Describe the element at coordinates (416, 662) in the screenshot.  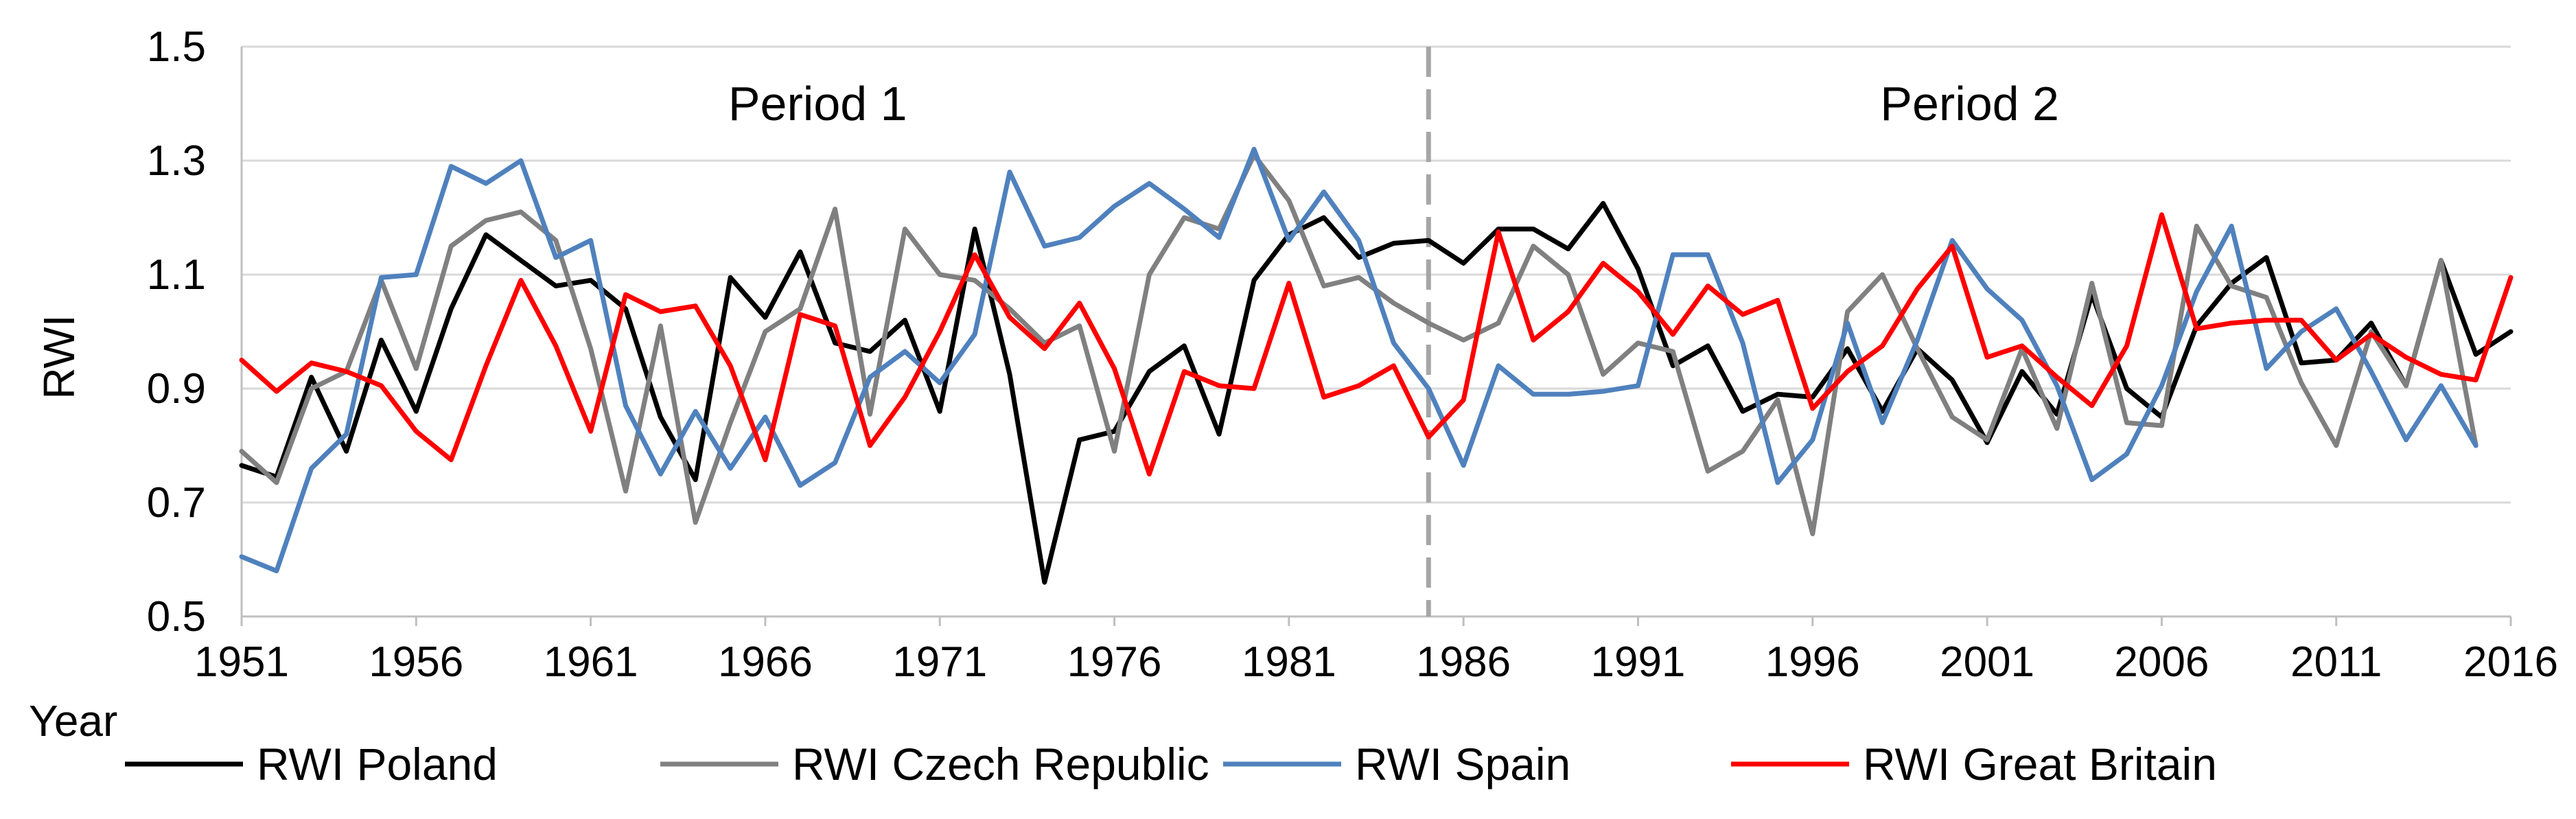
I see `x-tick-label: 1956` at that location.